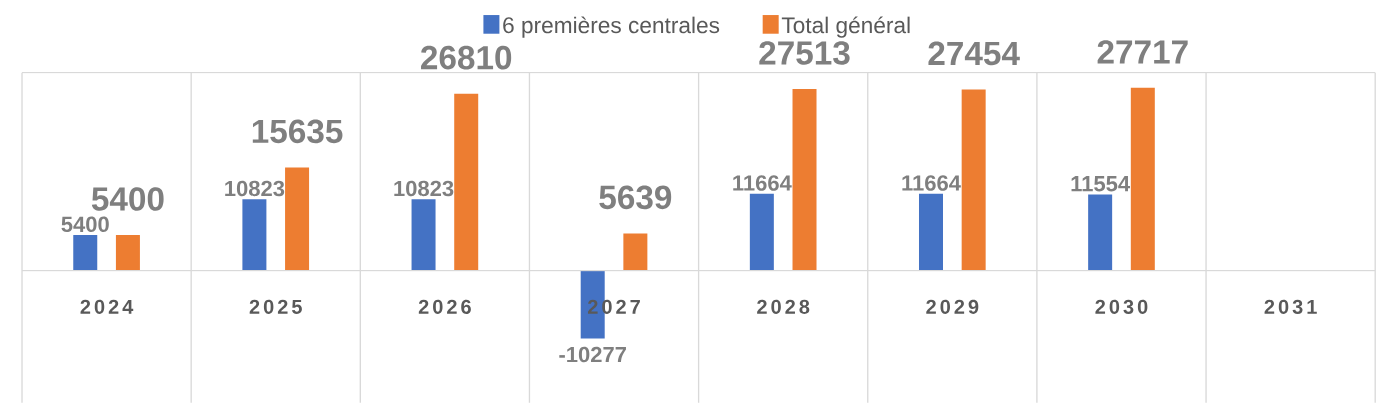  Describe the element at coordinates (635, 197) in the screenshot. I see `data-label: 5639` at that location.